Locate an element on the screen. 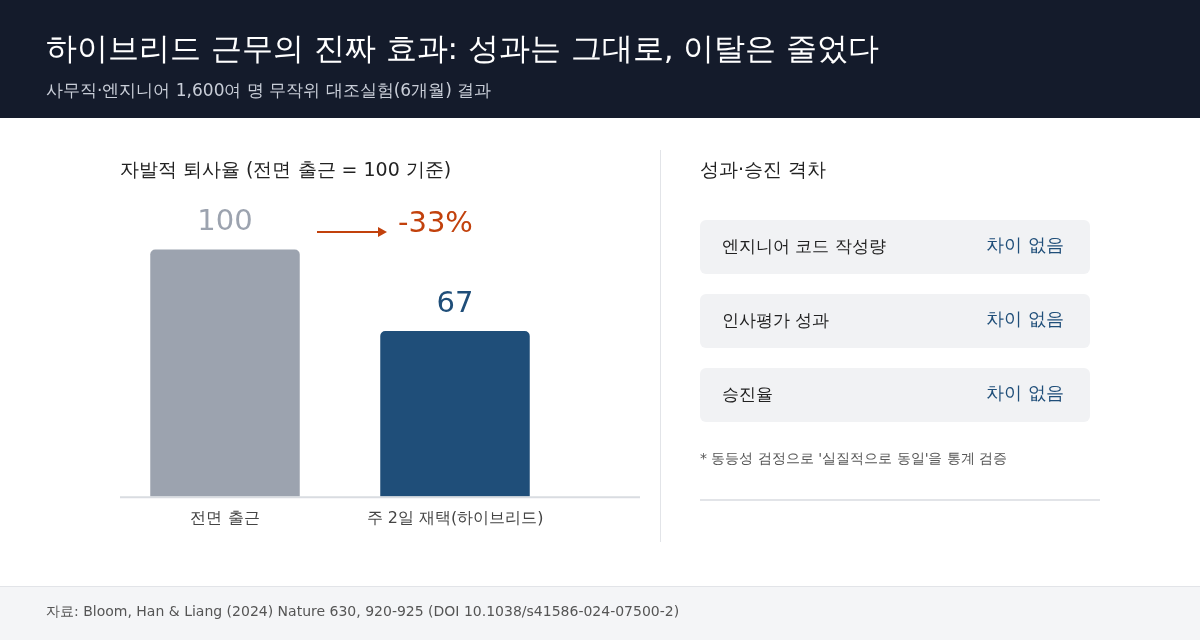  x-tick-label: 주 2일 재택(하이브리드) is located at coordinates (455, 517).